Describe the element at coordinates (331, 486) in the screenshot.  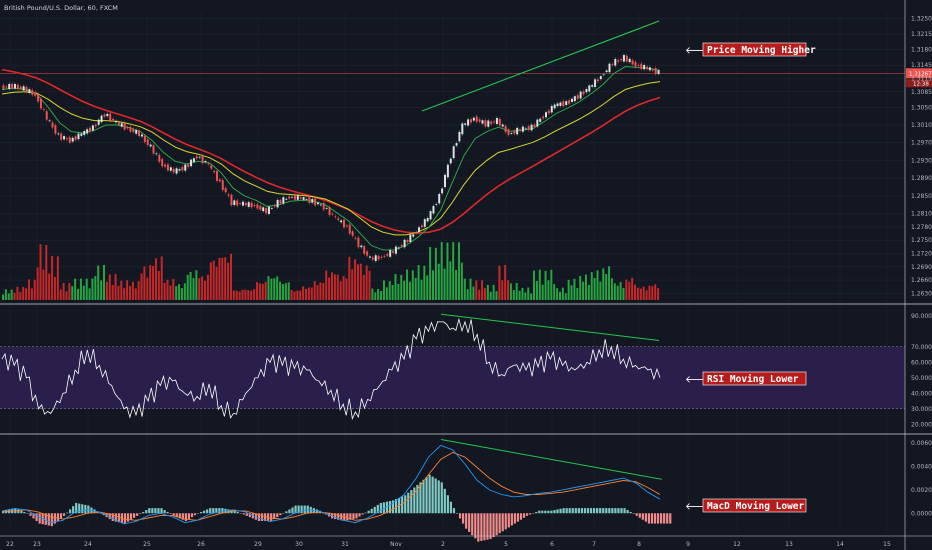
I see `macd-signal-line` at that location.